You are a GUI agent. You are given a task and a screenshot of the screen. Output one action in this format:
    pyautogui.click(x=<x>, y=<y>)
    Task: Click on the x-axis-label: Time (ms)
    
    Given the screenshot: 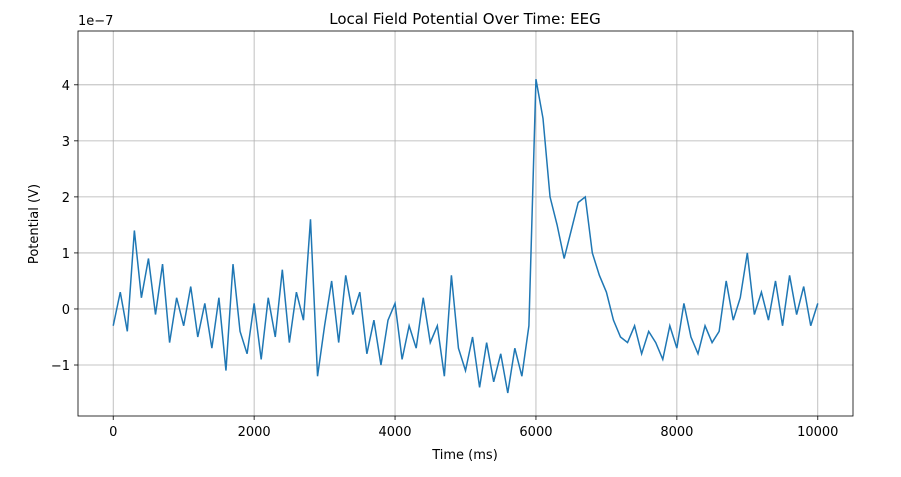 What is the action you would take?
    pyautogui.click(x=464, y=455)
    